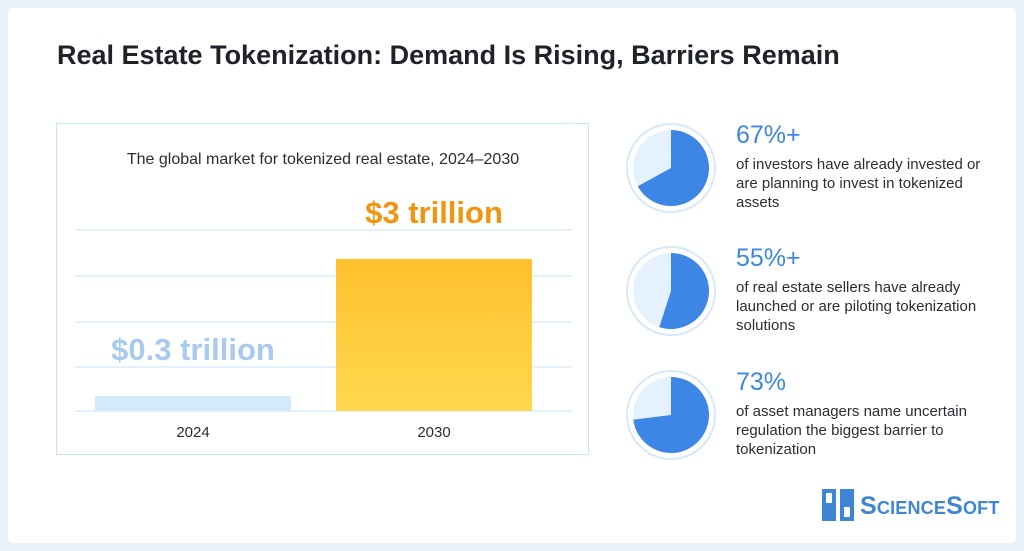 This screenshot has width=1024, height=551. I want to click on bar-2024, so click(193, 403).